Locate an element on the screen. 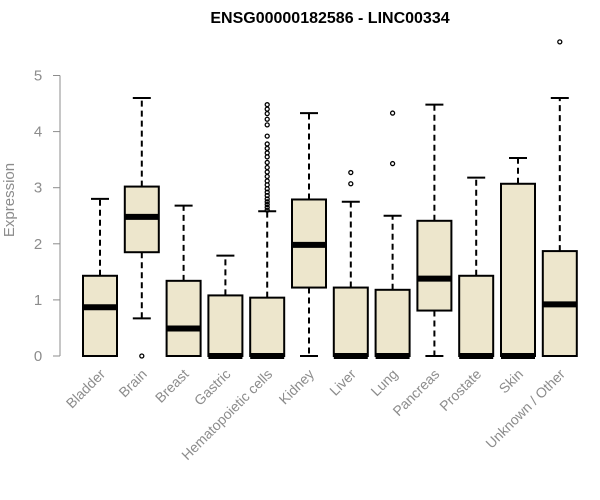 The image size is (600, 500). y-axis-label: Expression is located at coordinates (9, 200).